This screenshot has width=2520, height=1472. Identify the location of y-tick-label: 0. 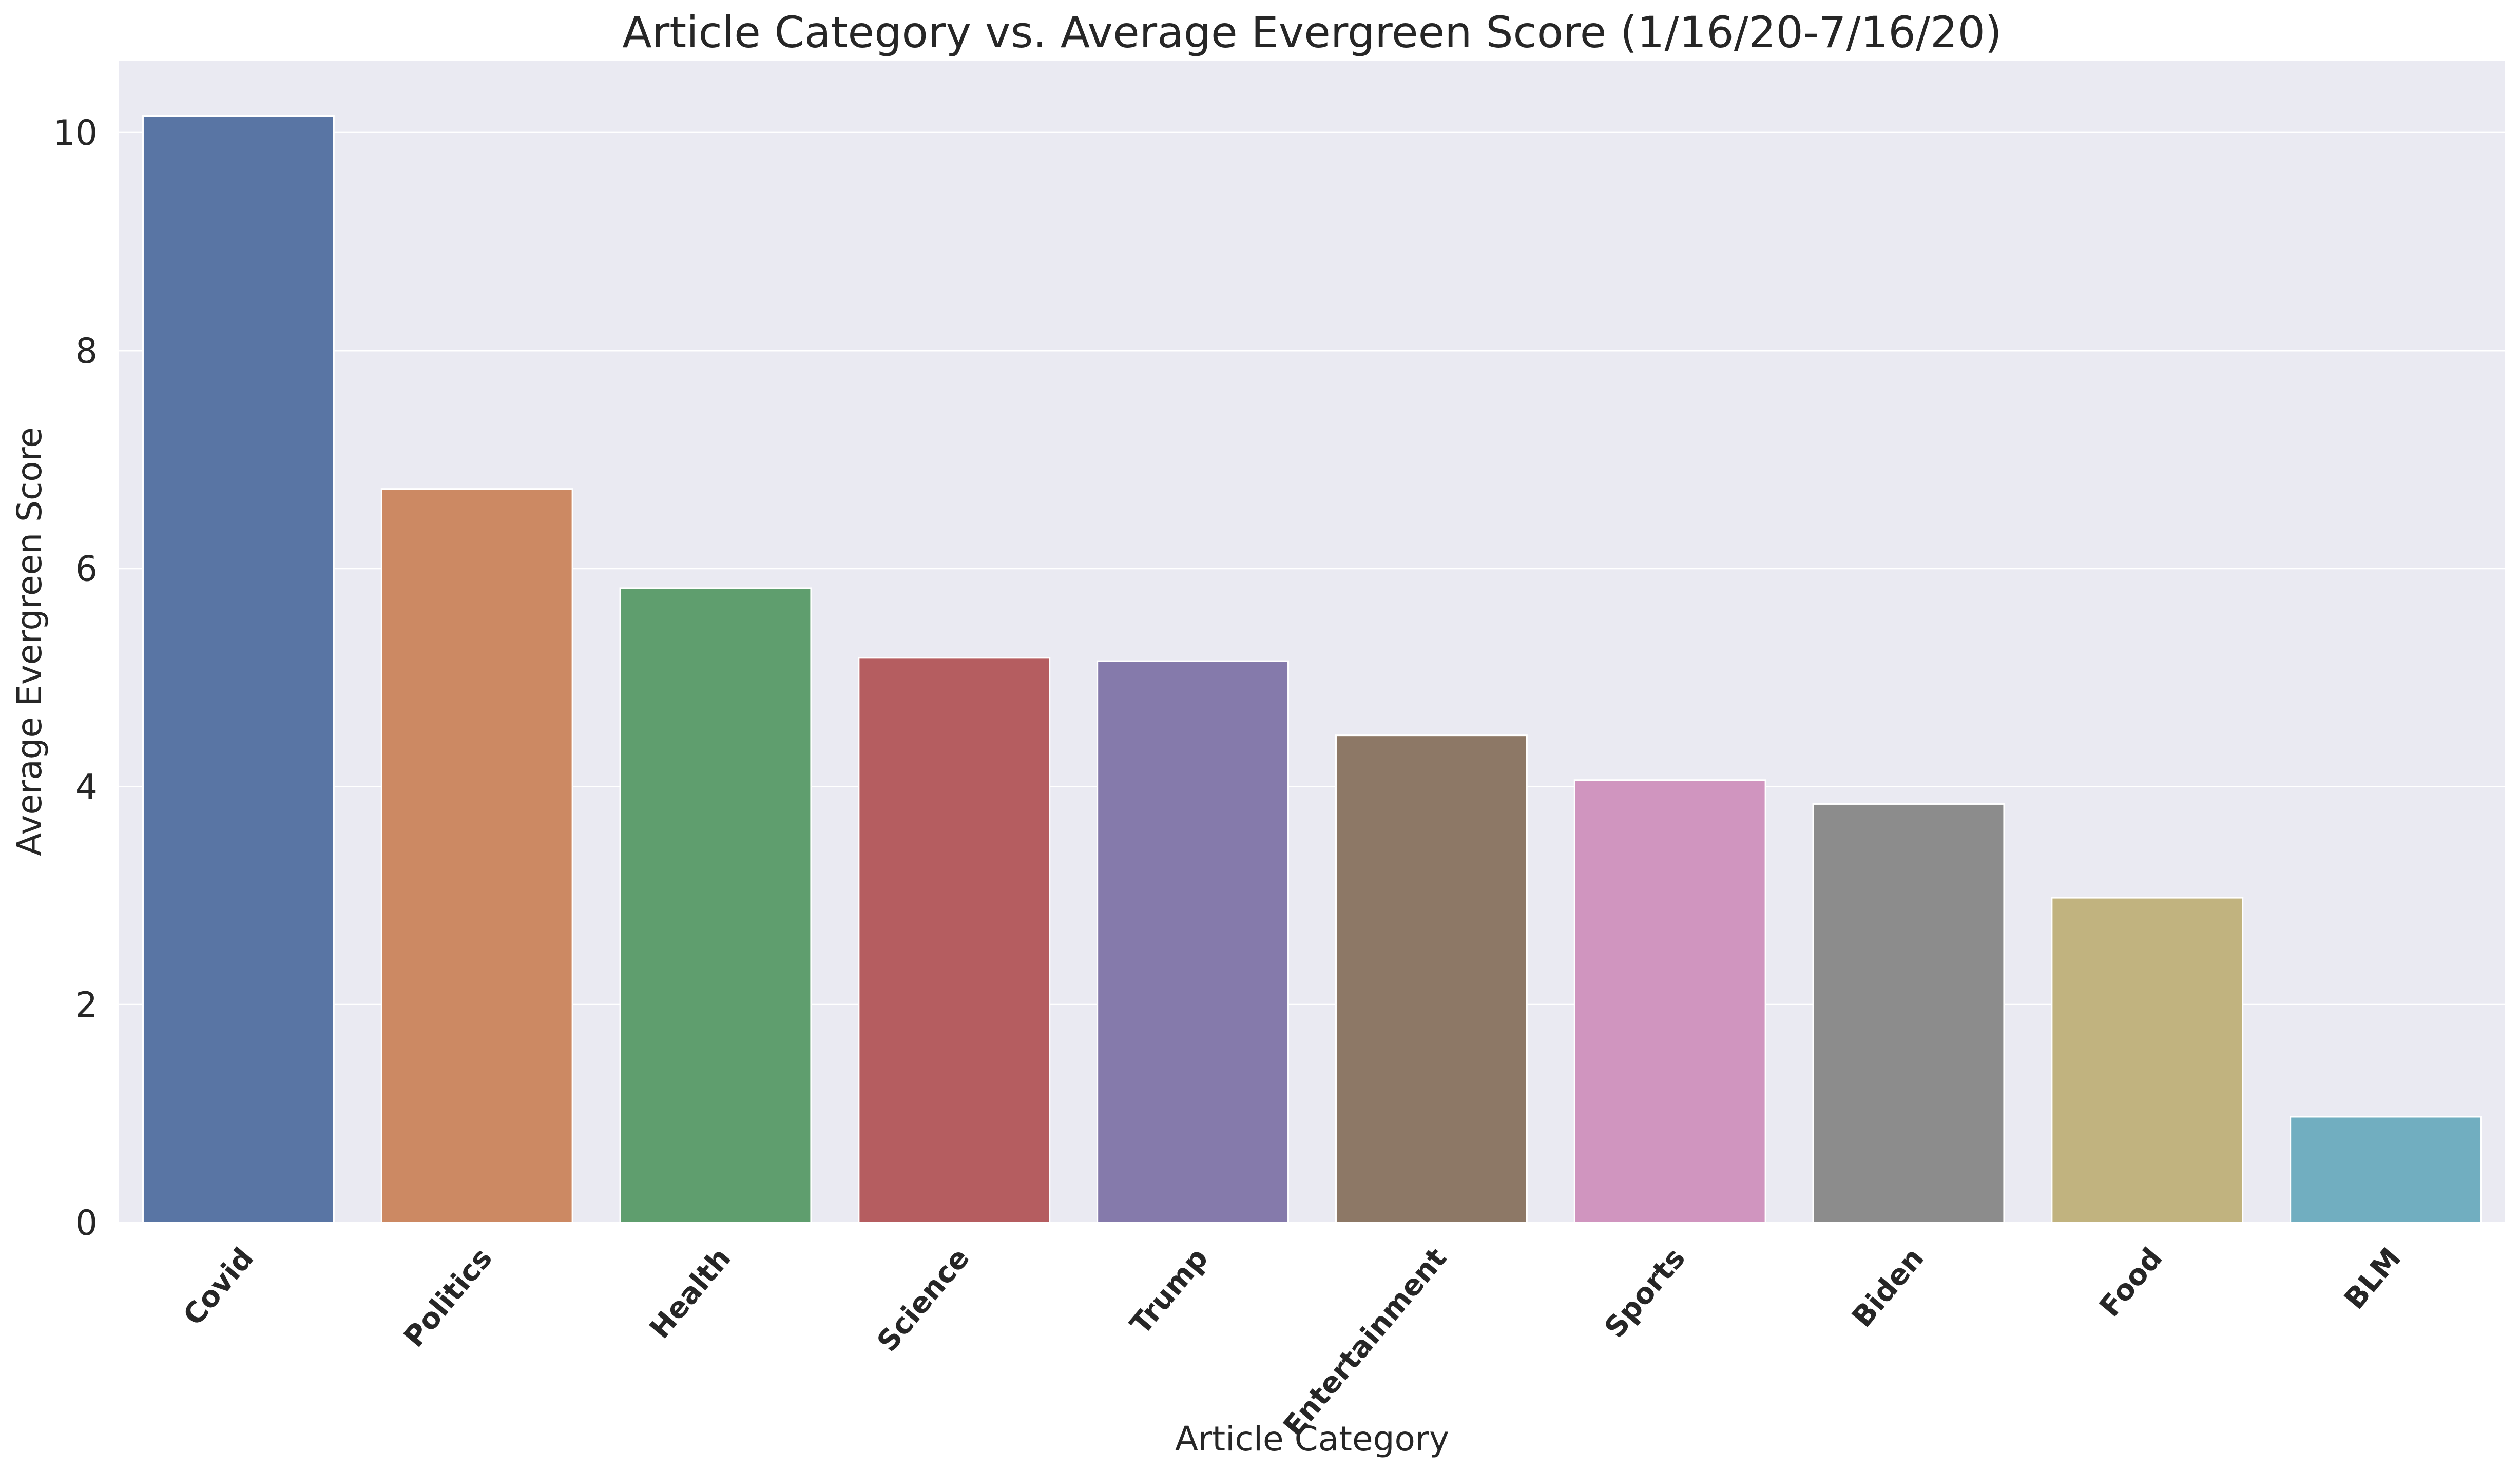
(87, 1224).